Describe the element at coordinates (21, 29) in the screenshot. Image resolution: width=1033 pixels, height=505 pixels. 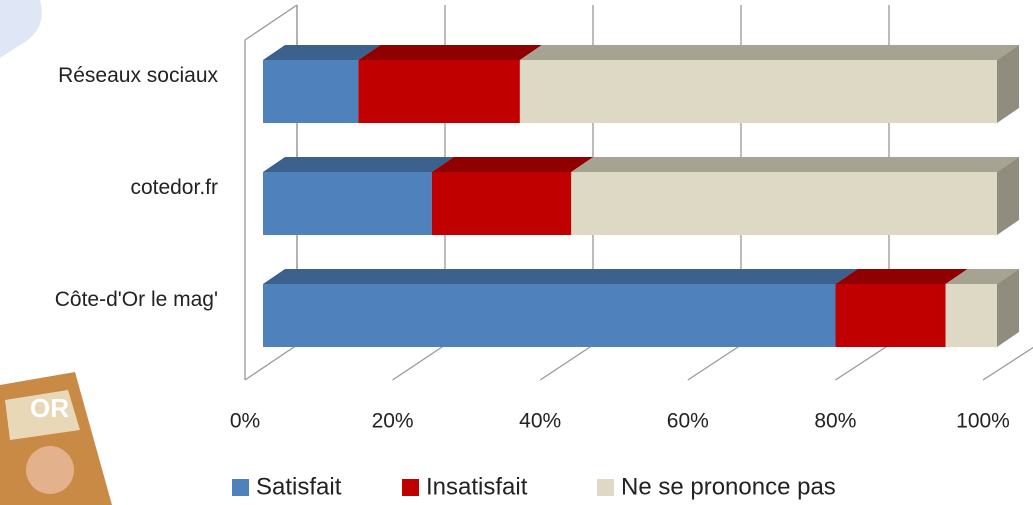
I see `decor-bubble` at that location.